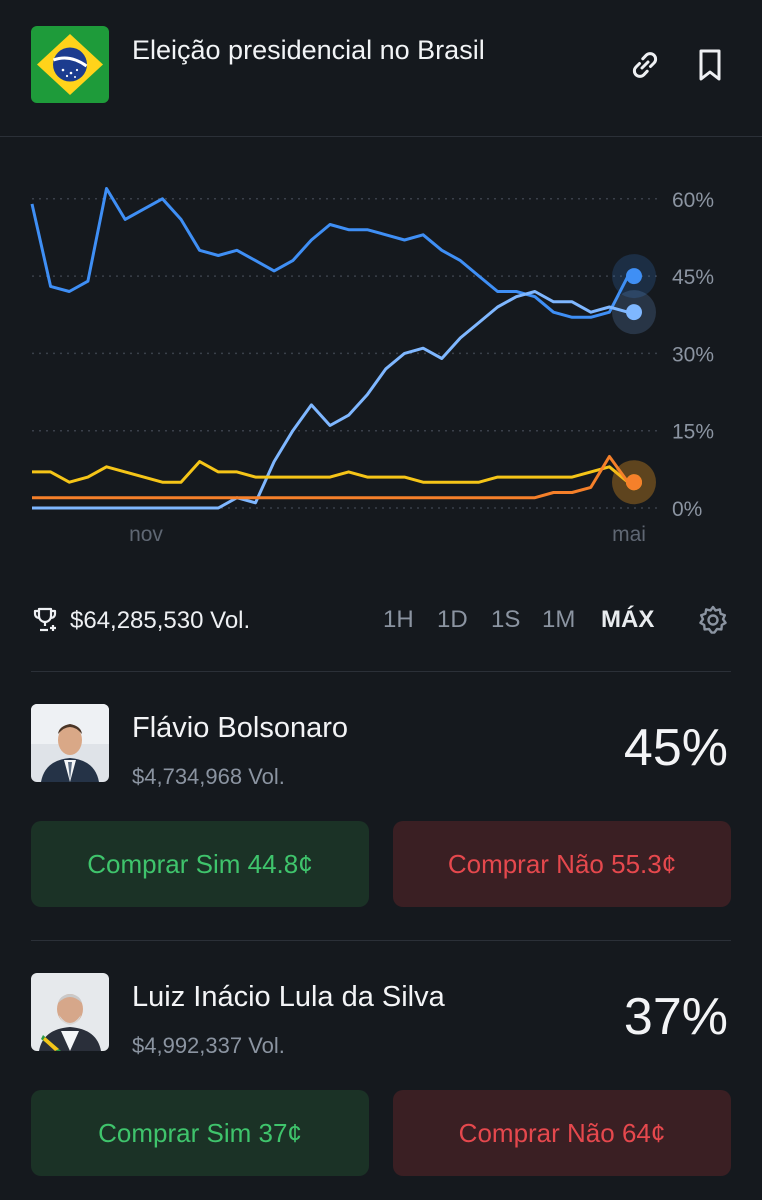 The height and width of the screenshot is (1200, 762). I want to click on x-tick-label: nov, so click(146, 534).